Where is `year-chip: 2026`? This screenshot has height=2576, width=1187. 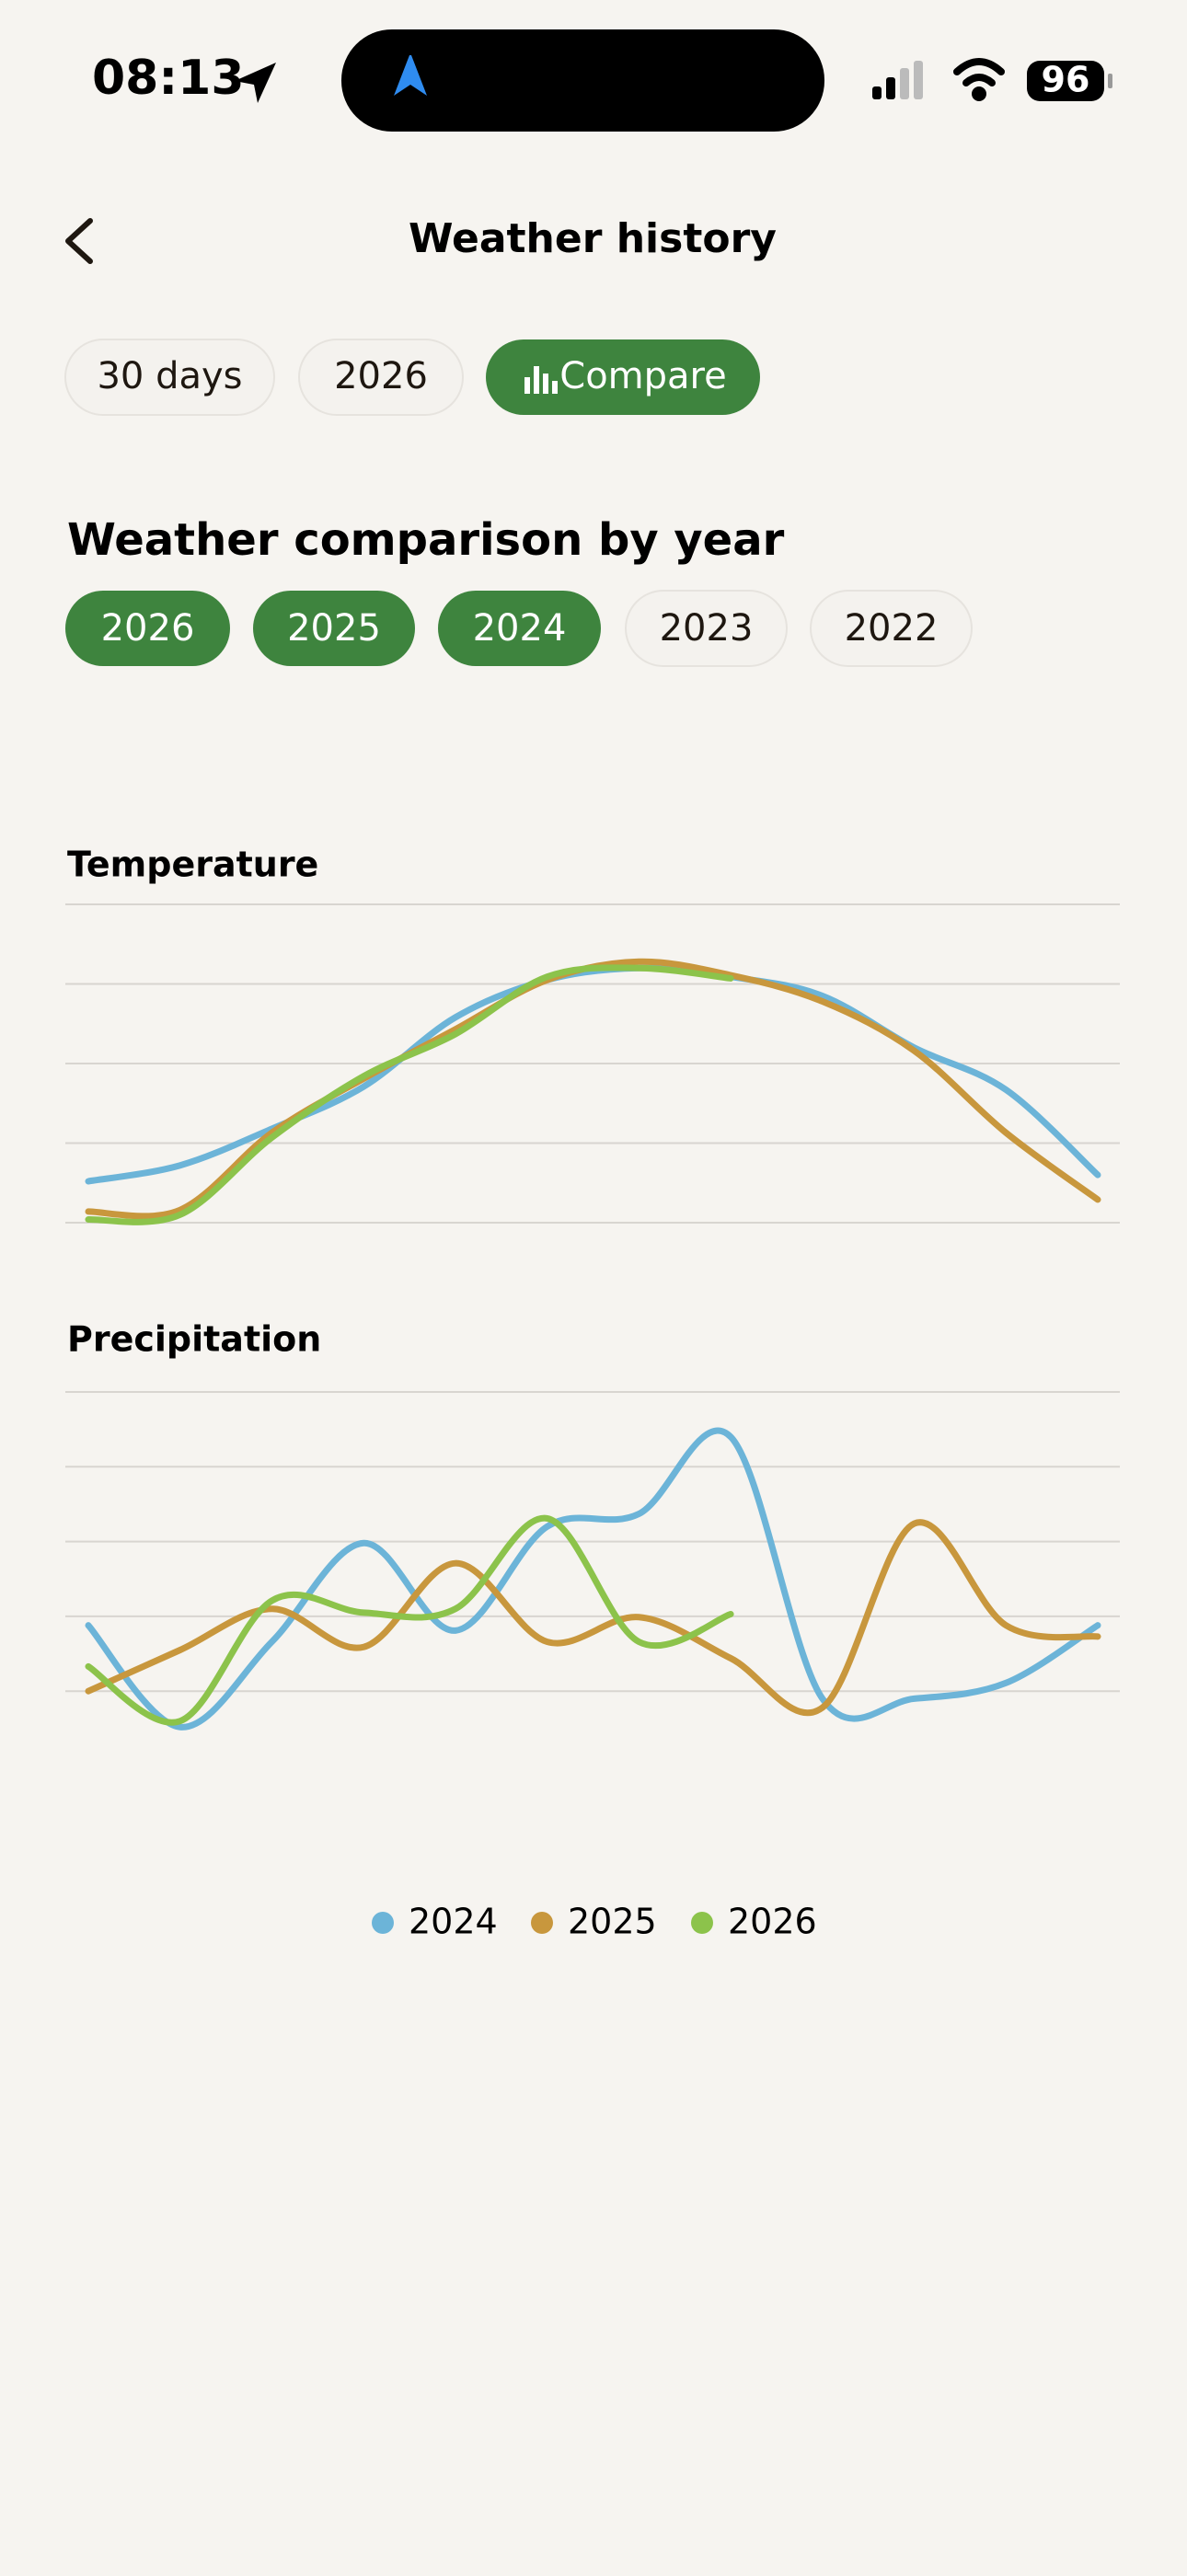 year-chip: 2026 is located at coordinates (147, 628).